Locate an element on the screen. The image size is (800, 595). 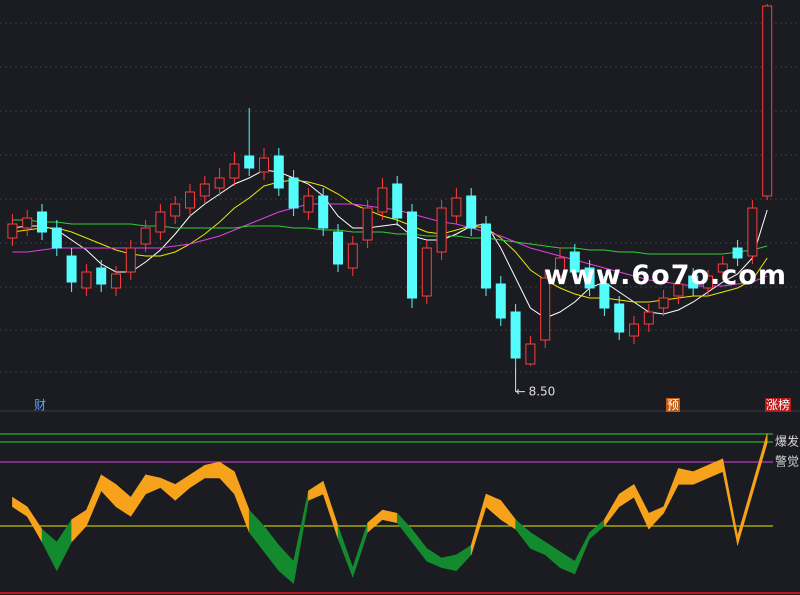
event-tag: 财 is located at coordinates (40, 405).